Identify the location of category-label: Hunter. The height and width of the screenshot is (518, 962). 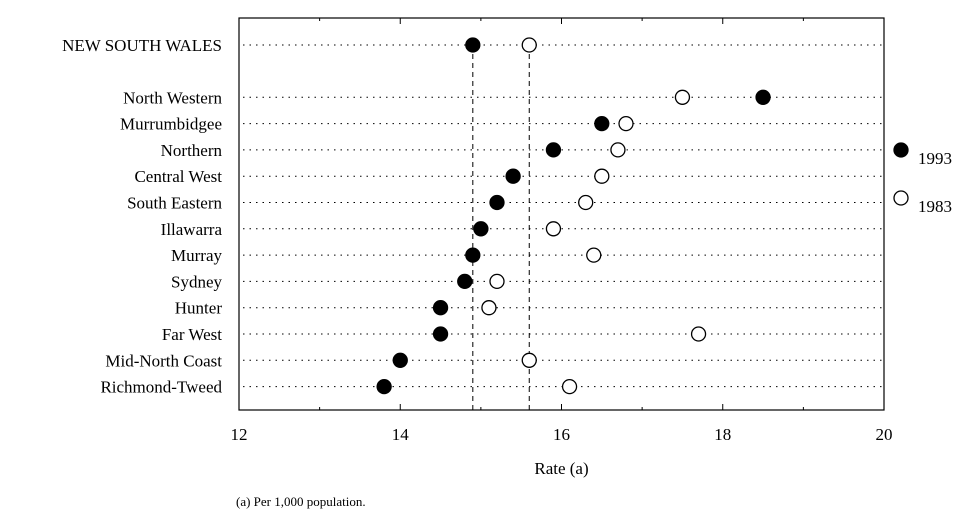
(199, 308).